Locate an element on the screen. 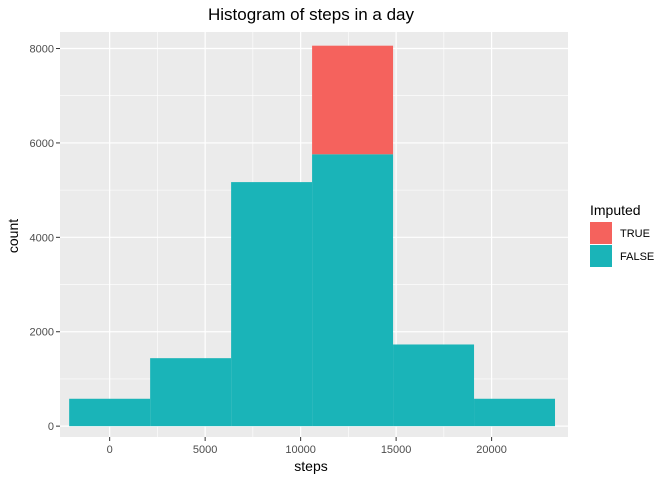 The height and width of the screenshot is (480, 672). legend-label-true: TRUE is located at coordinates (635, 234).